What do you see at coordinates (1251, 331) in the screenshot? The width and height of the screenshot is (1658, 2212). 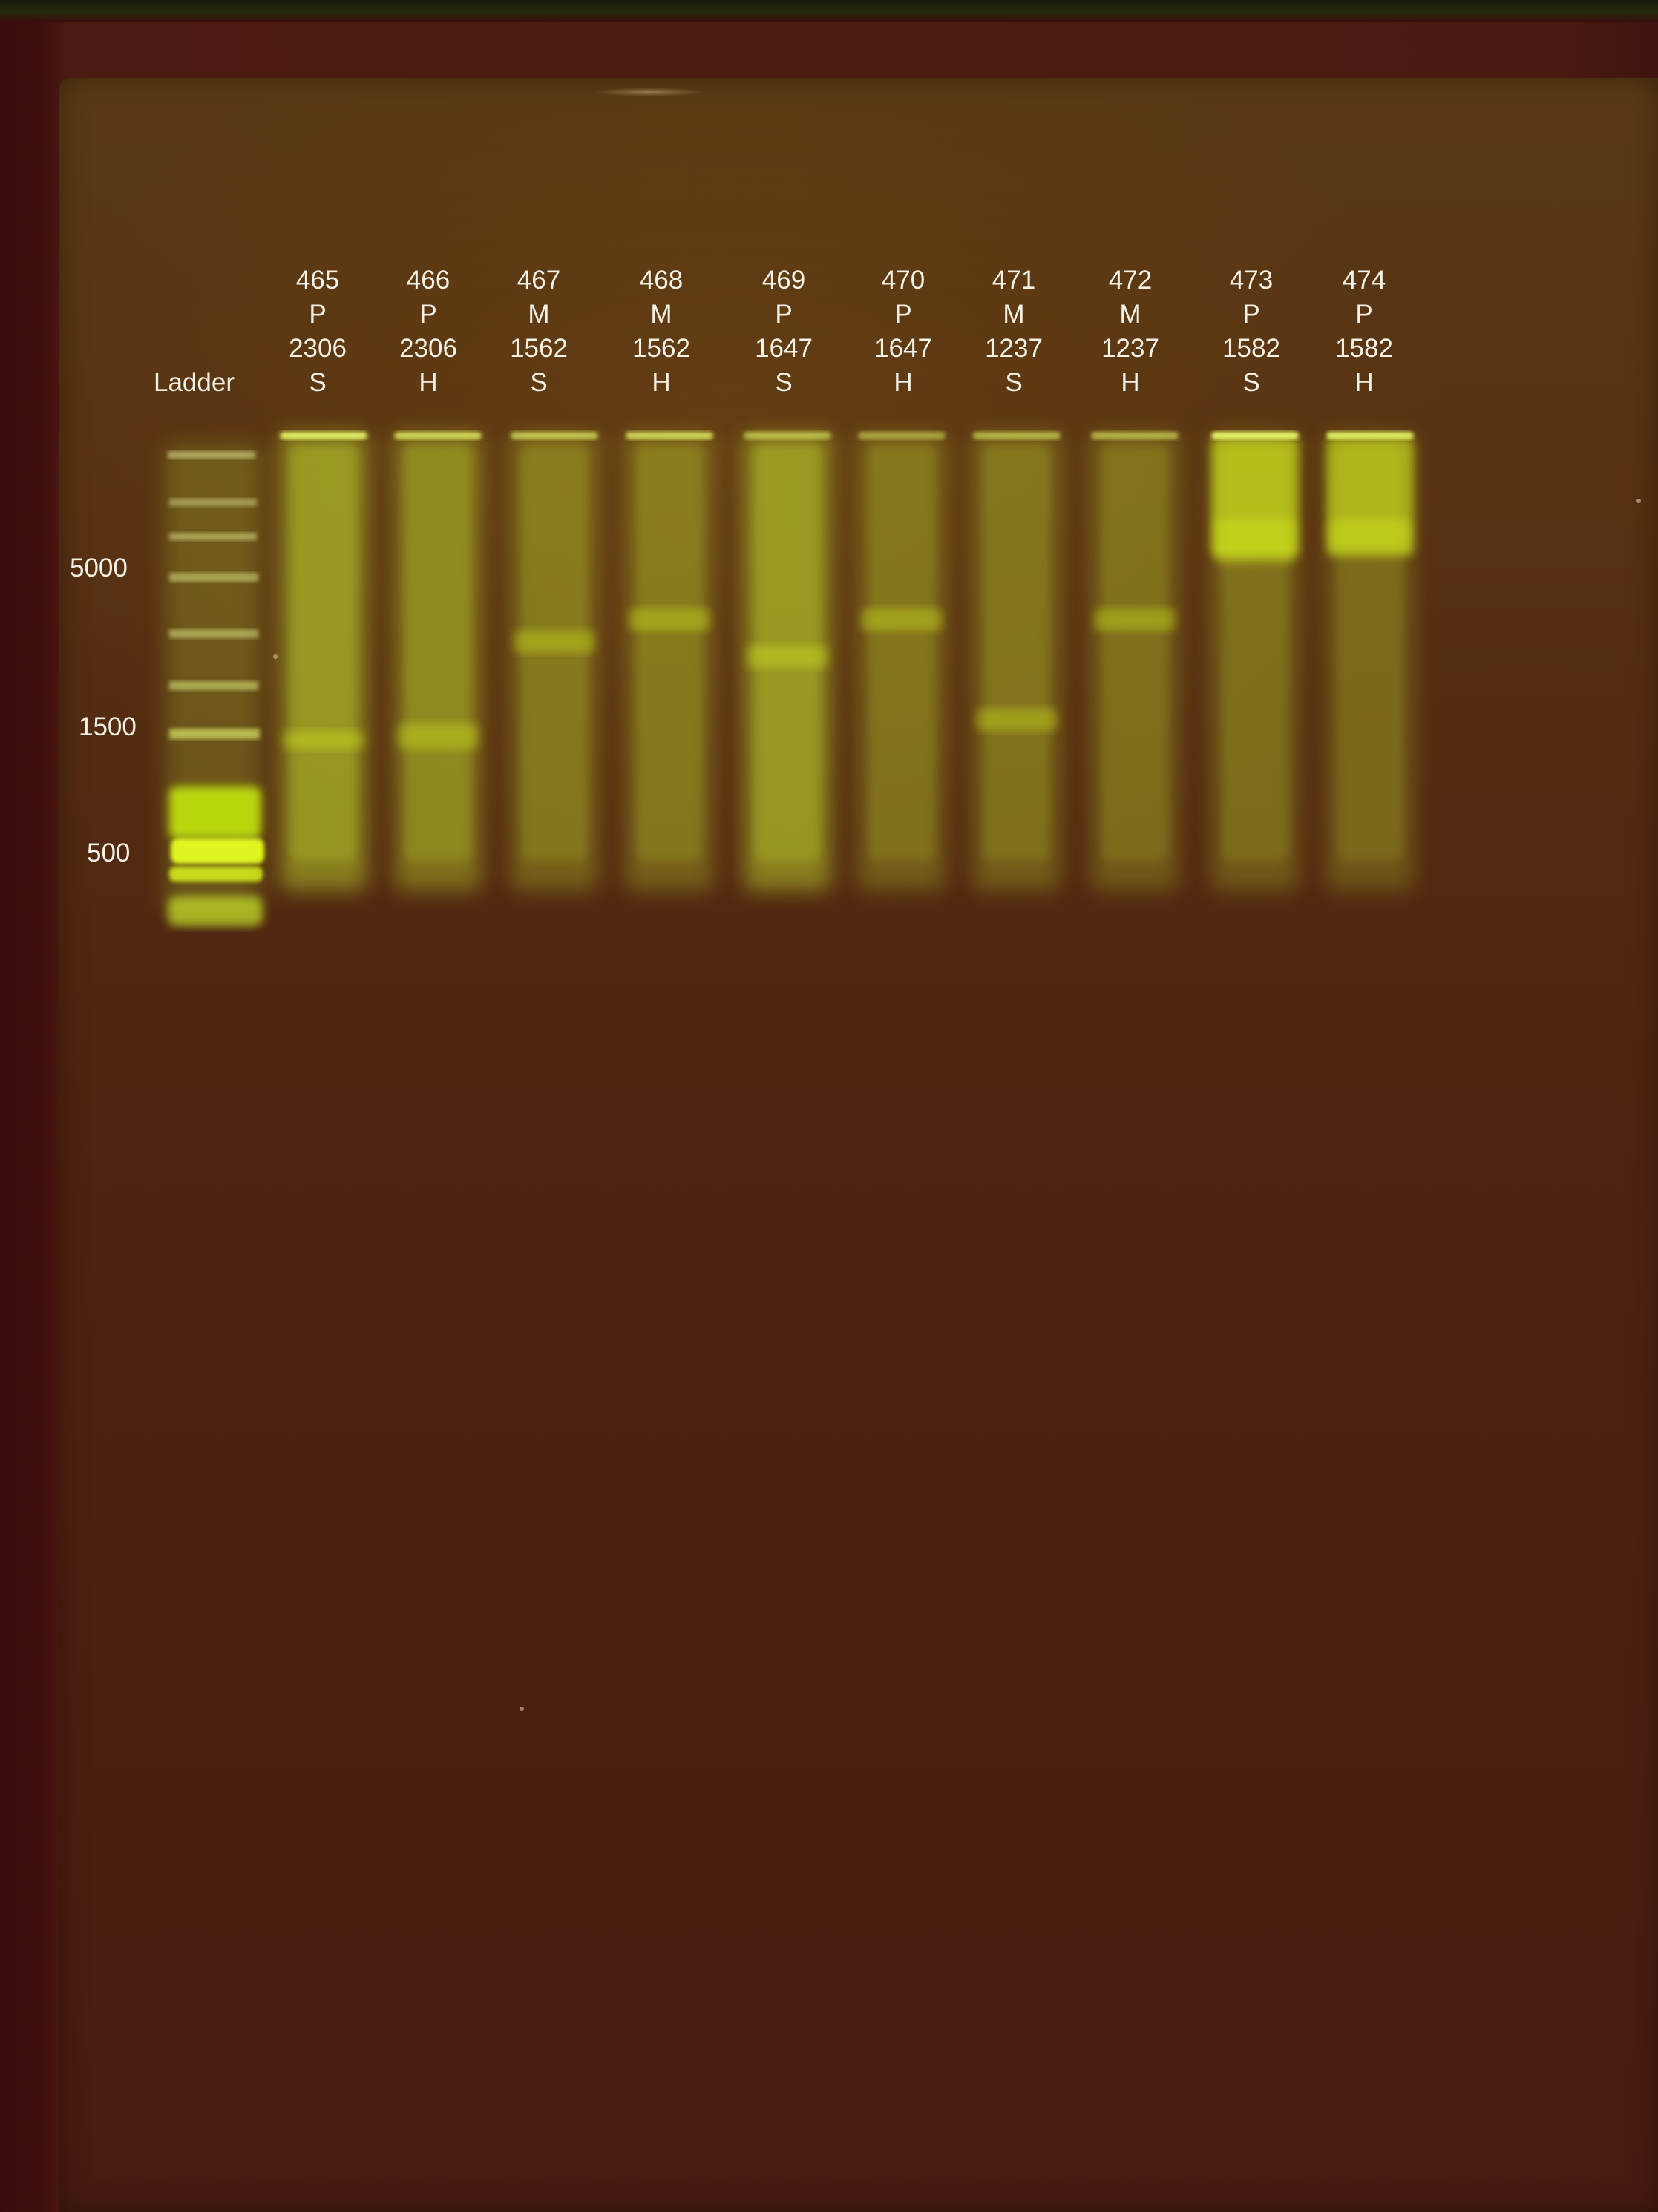 I see `lane-label: 473 P 1582 S` at bounding box center [1251, 331].